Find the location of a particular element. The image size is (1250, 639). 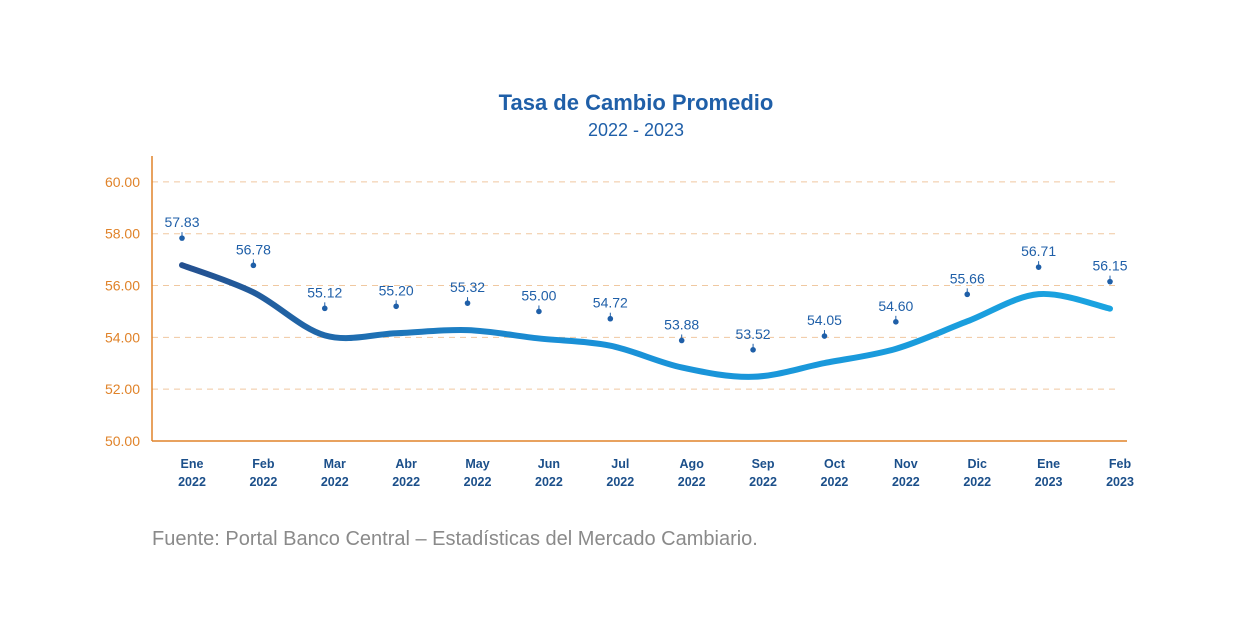

data-label: 55.00 is located at coordinates (538, 295).